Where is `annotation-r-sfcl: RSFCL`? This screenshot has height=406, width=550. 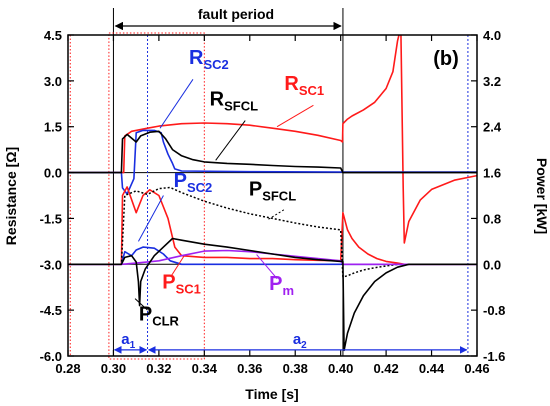 annotation-r-sfcl: RSFCL is located at coordinates (234, 100).